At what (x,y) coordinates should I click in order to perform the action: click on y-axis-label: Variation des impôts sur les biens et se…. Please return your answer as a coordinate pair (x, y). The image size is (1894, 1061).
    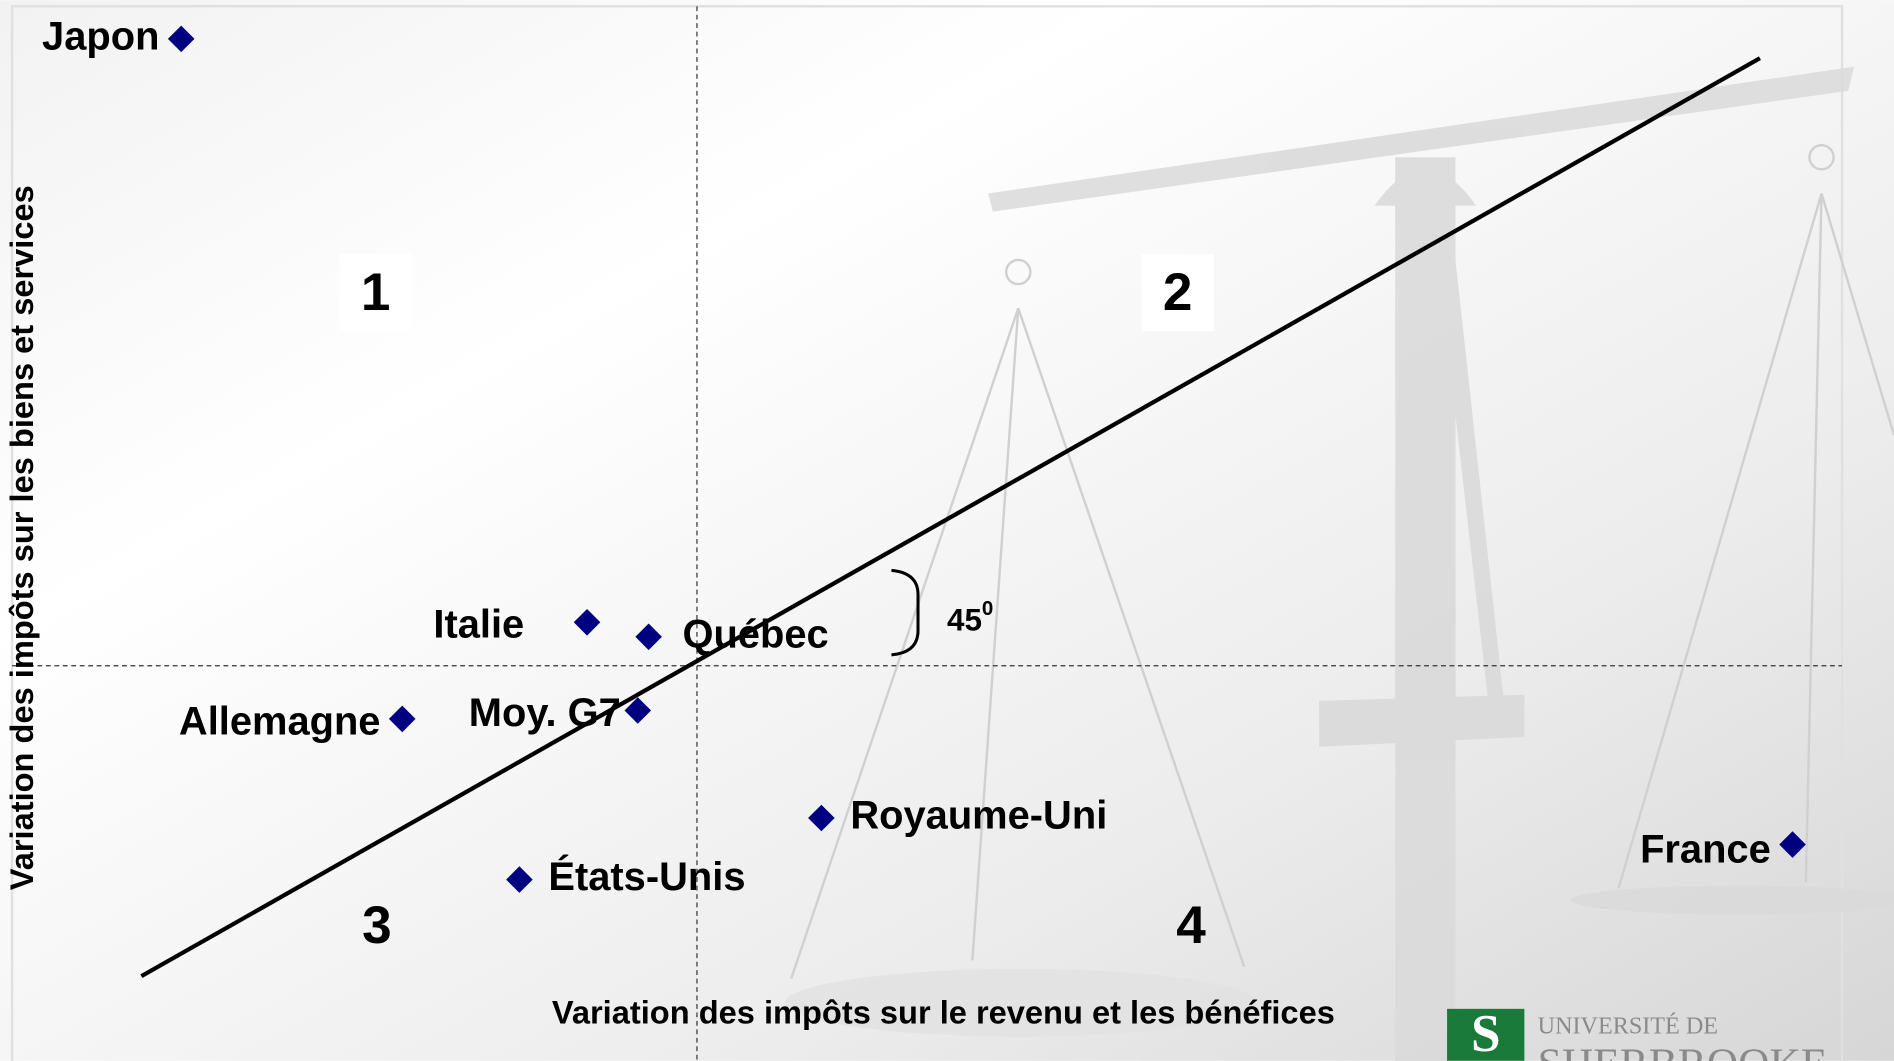
    Looking at the image, I should click on (21, 537).